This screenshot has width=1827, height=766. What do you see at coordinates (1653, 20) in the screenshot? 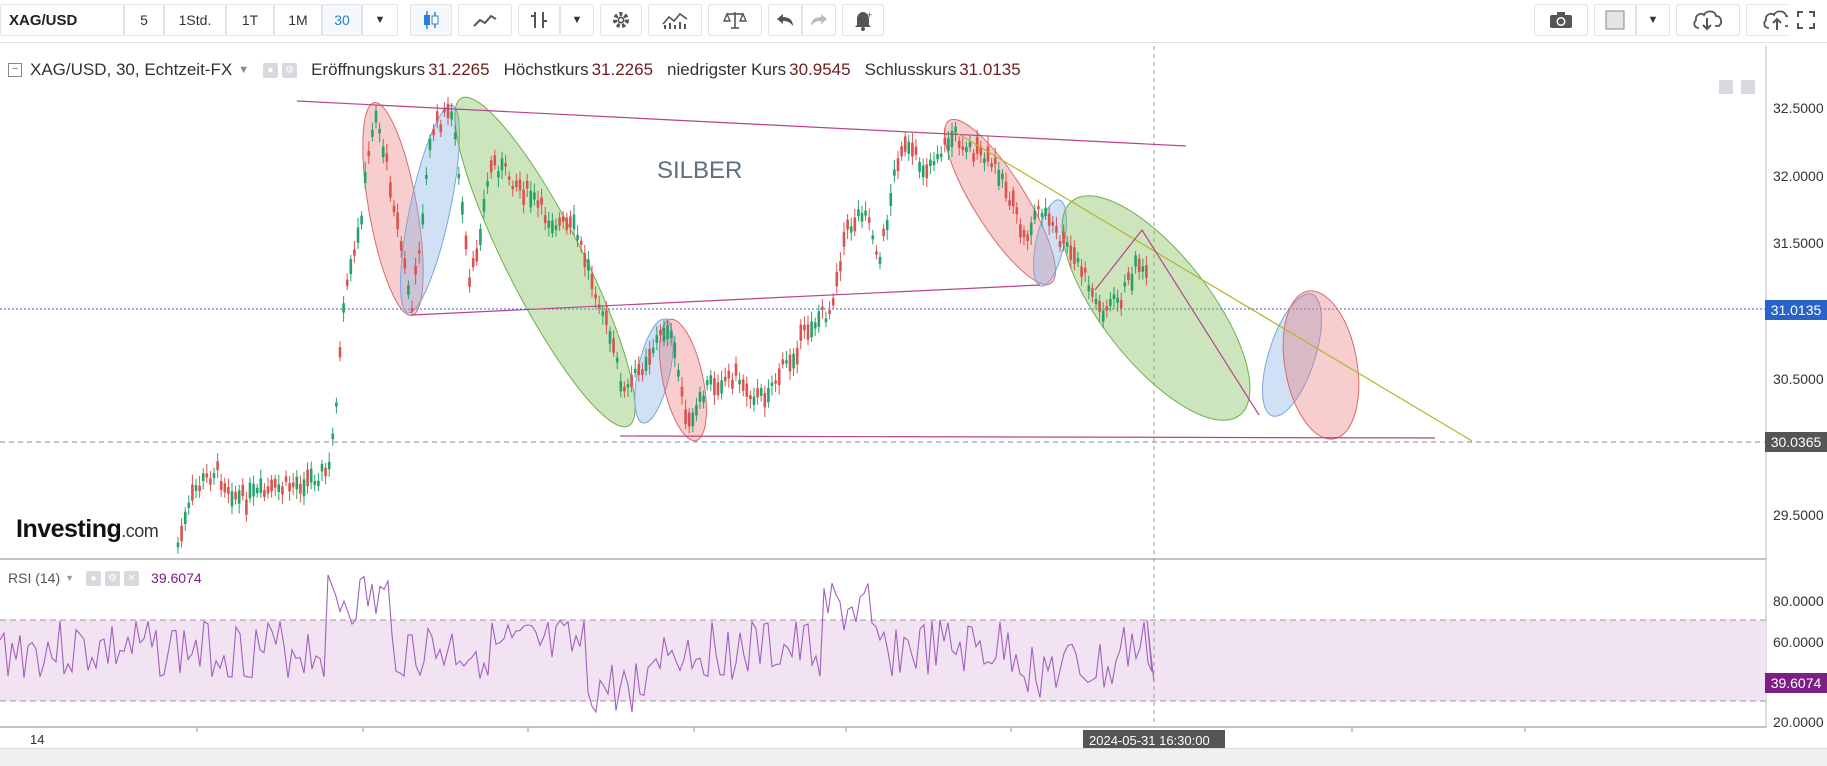
I see `layout-dropdown-button: ▼` at bounding box center [1653, 20].